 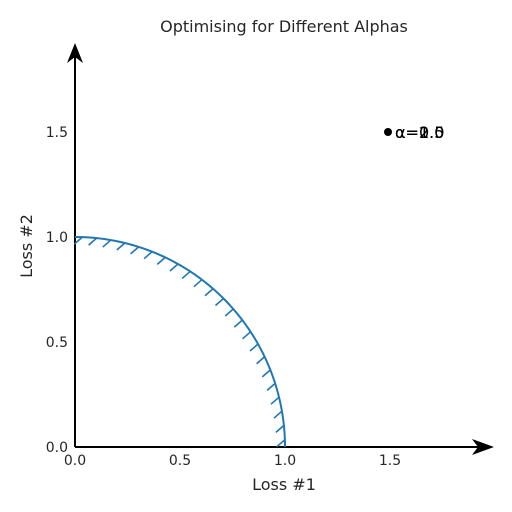 I want to click on x-tick-label: 0.0, so click(x=75, y=461).